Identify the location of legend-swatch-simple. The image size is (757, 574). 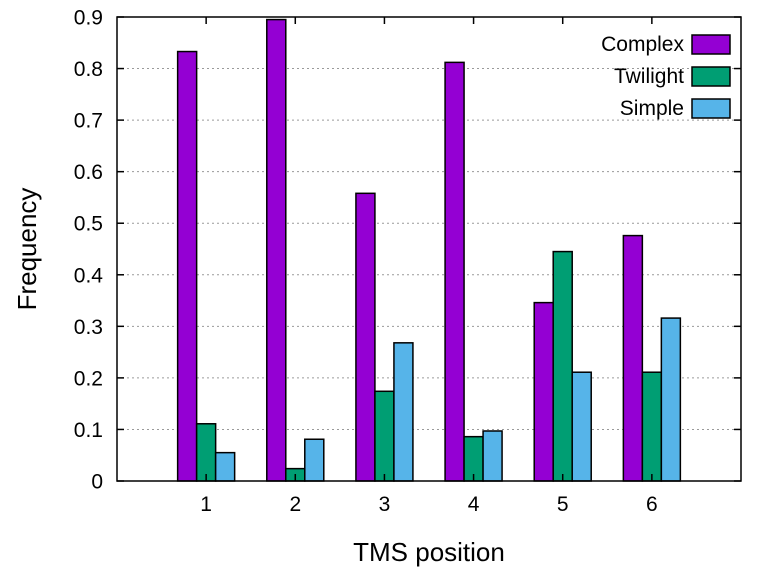
(711, 108).